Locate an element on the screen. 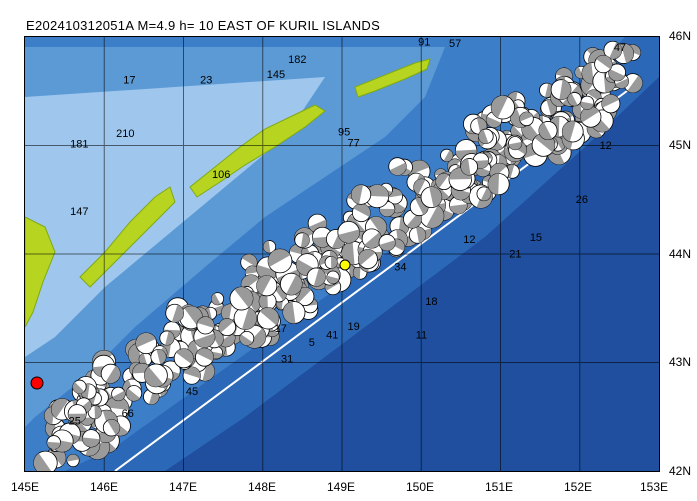 The width and height of the screenshot is (697, 501). lon-label-152e: 152E is located at coordinates (578, 487).